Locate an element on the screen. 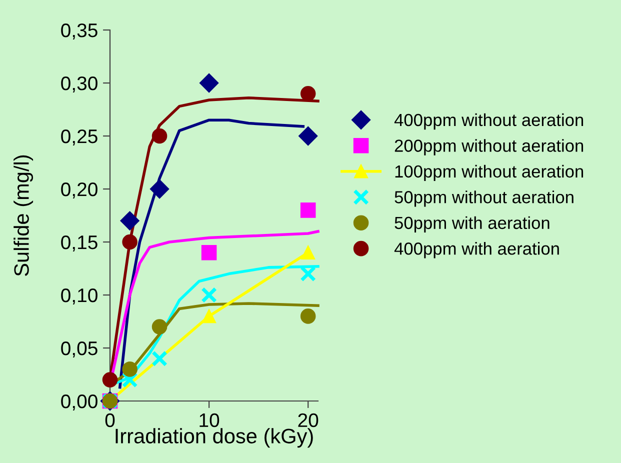 The height and width of the screenshot is (463, 621). y-tick-label: 0,30 is located at coordinates (79, 84).